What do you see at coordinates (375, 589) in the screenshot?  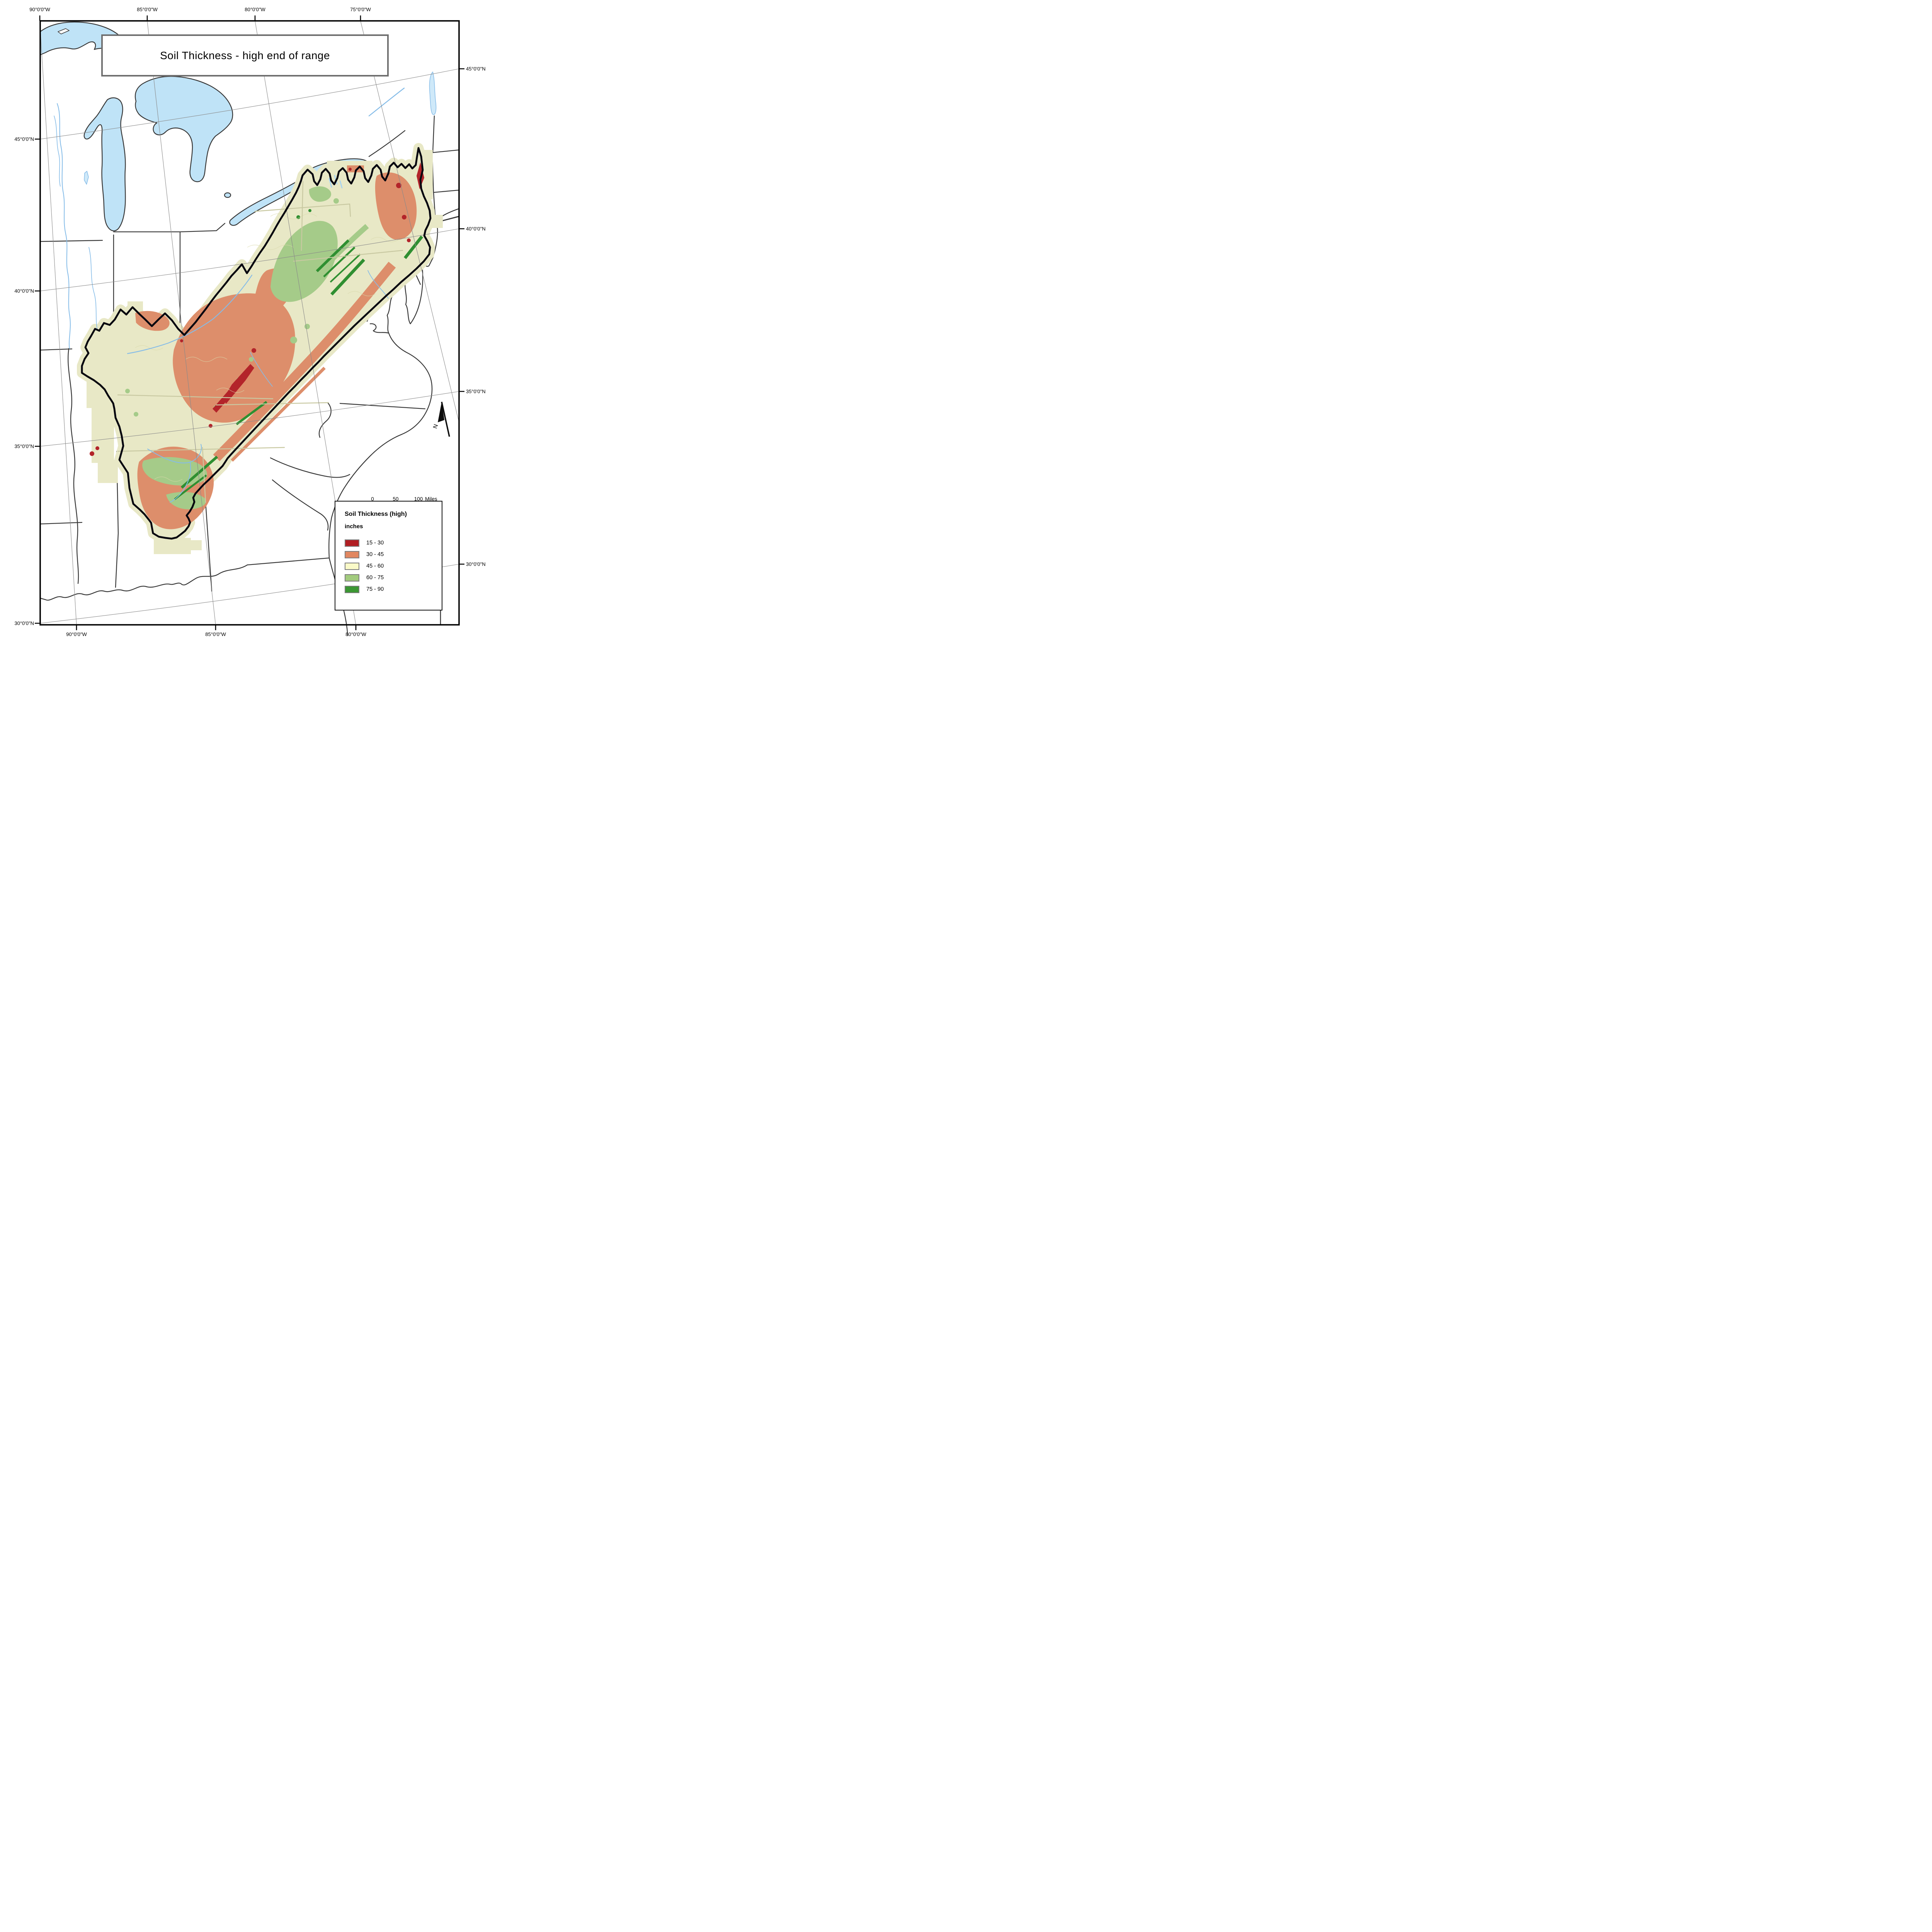 I see `legend-class-label-75-90: 75 - 90` at bounding box center [375, 589].